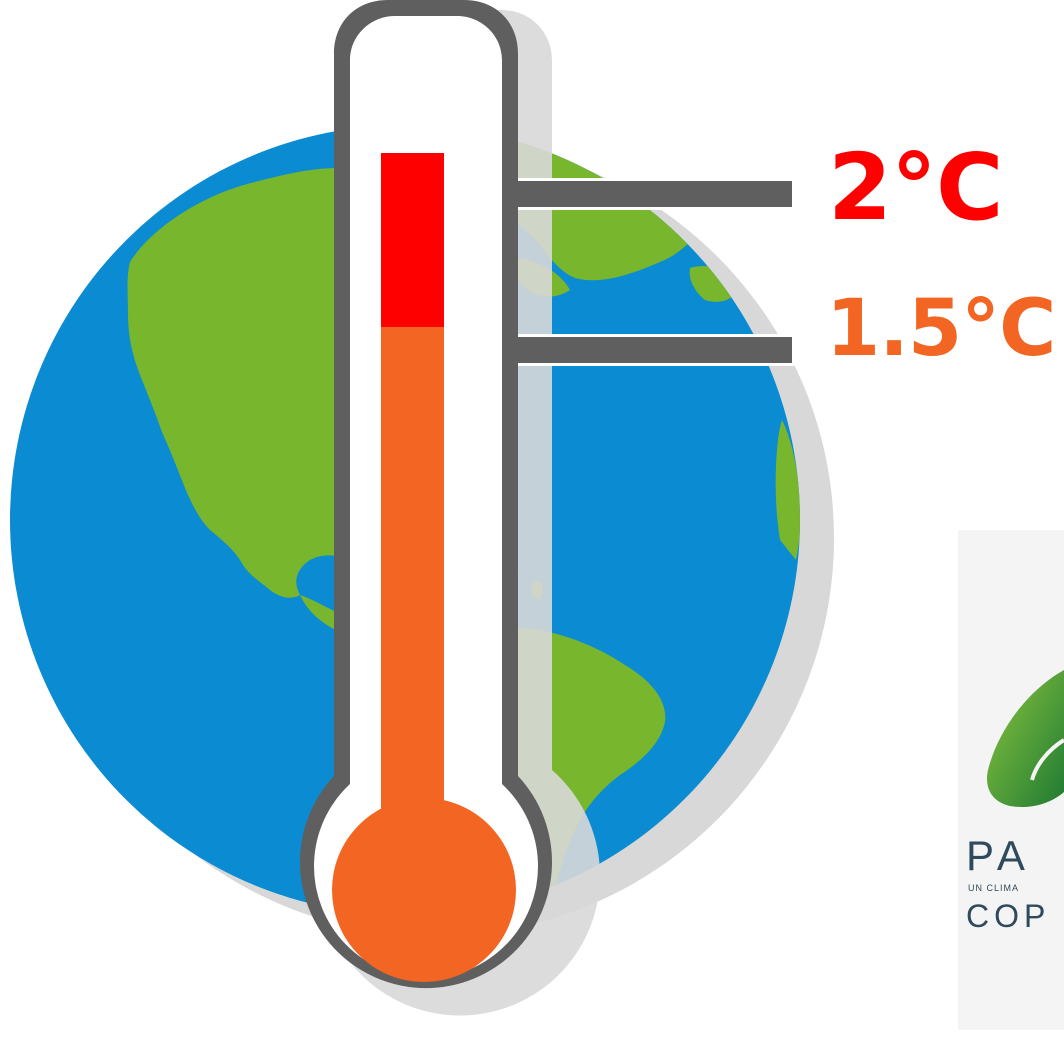  I want to click on mercury-red-segment, so click(412, 240).